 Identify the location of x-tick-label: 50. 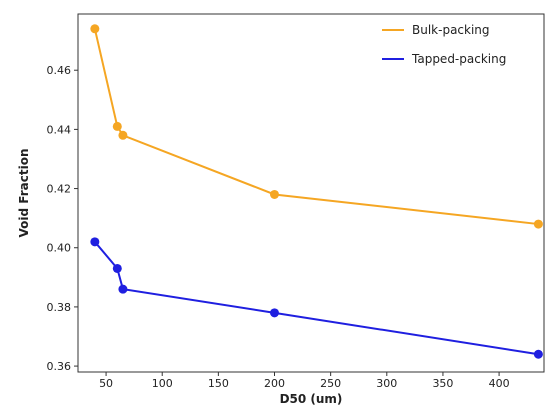
(106, 383).